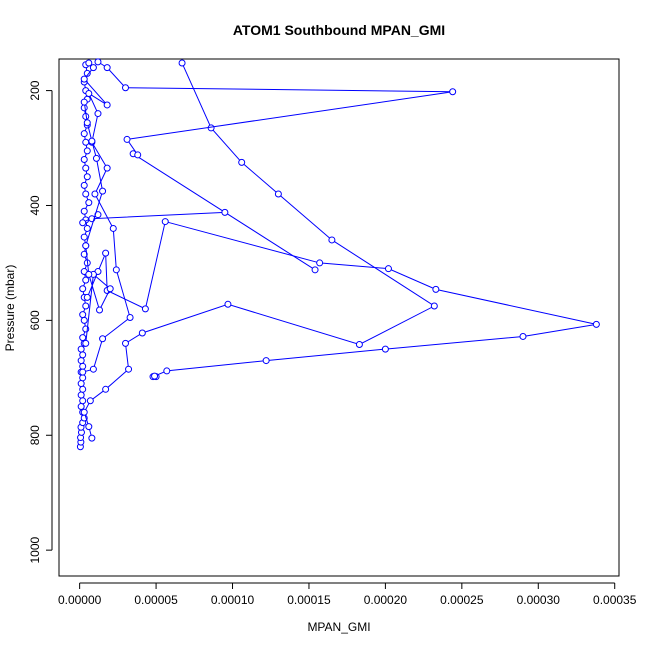 The image size is (650, 650). What do you see at coordinates (539, 600) in the screenshot?
I see `x-tick-label: 0.00030` at bounding box center [539, 600].